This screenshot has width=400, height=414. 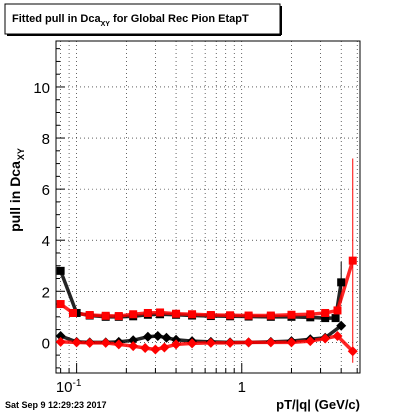 What do you see at coordinates (46, 292) in the screenshot?
I see `y-tick-label: 2` at bounding box center [46, 292].